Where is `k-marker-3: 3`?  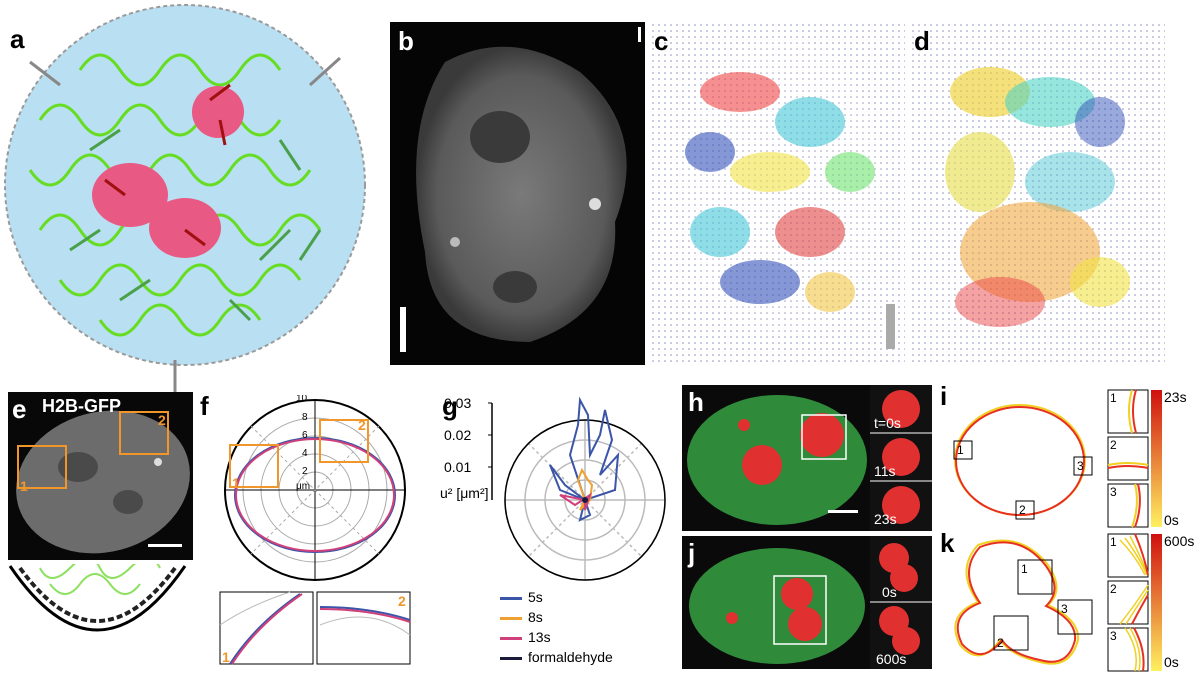
k-marker-3: 3 is located at coordinates (1064, 609).